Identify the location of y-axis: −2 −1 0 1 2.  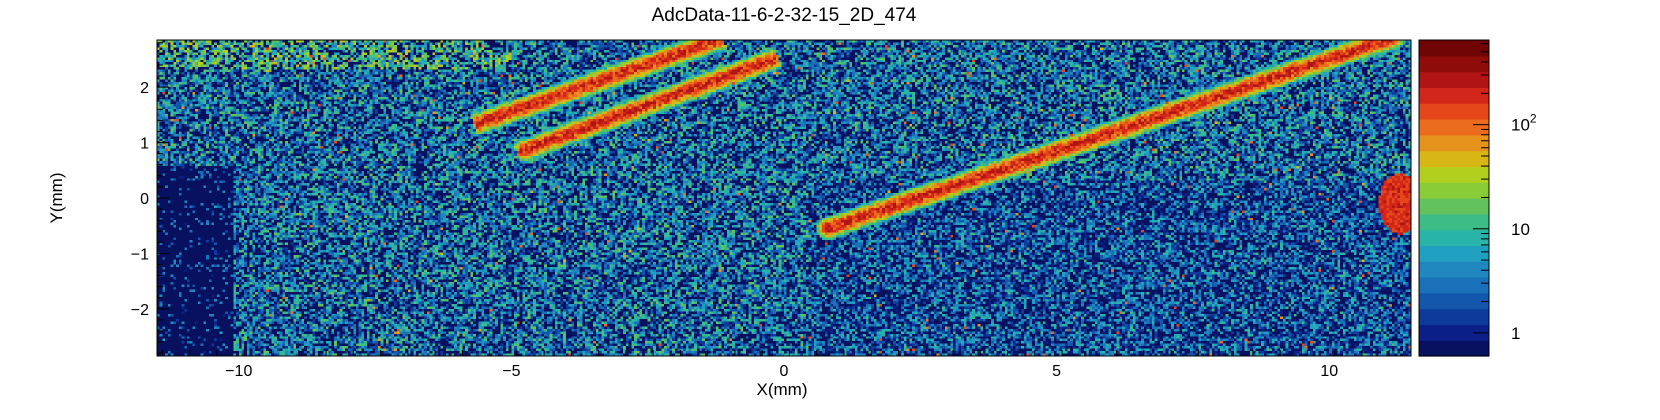
(150, 198).